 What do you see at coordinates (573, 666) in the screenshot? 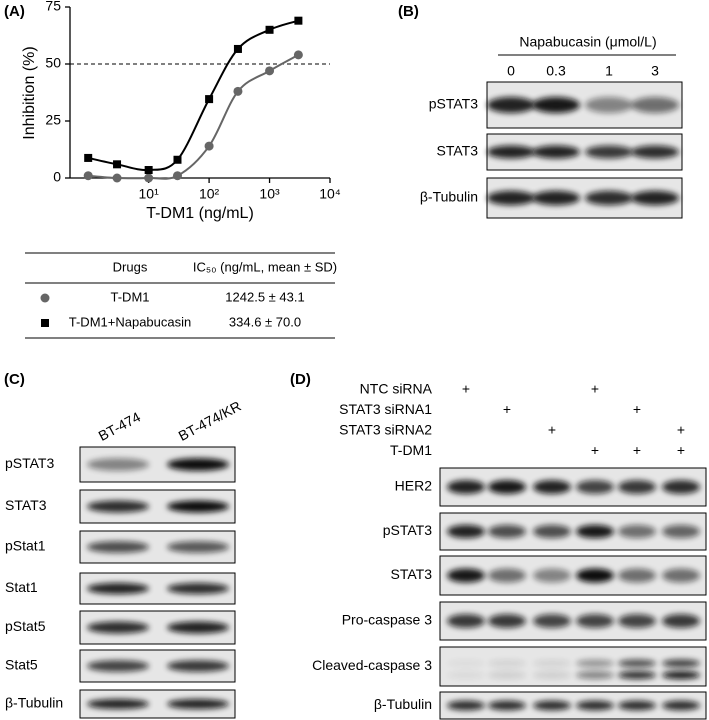
I see `blot` at bounding box center [573, 666].